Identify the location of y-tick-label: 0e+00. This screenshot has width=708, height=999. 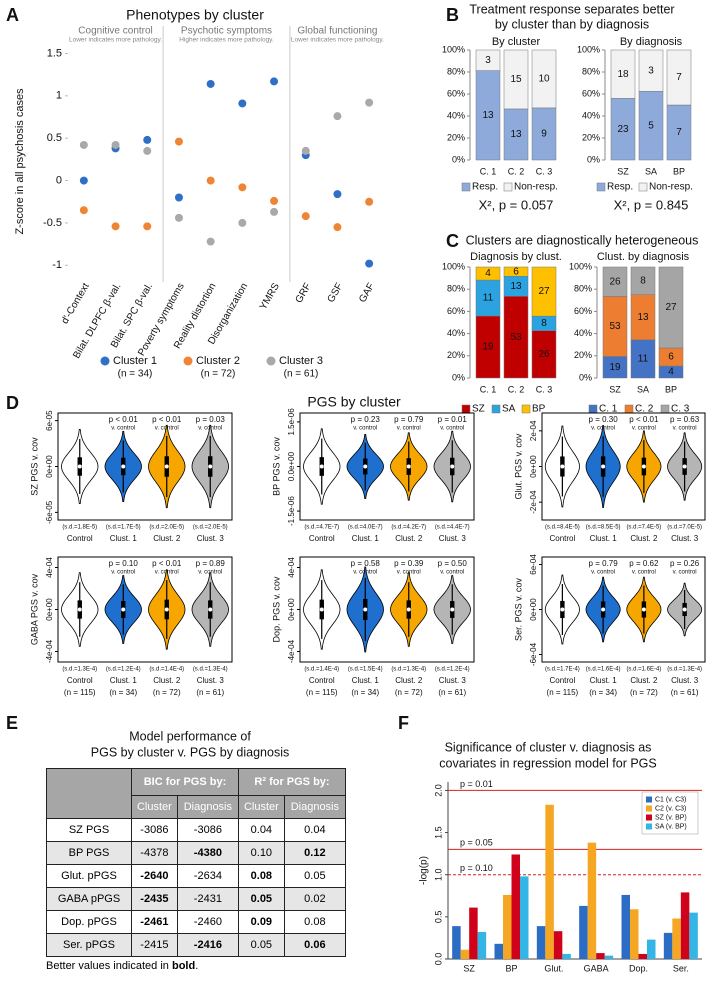
(533, 609).